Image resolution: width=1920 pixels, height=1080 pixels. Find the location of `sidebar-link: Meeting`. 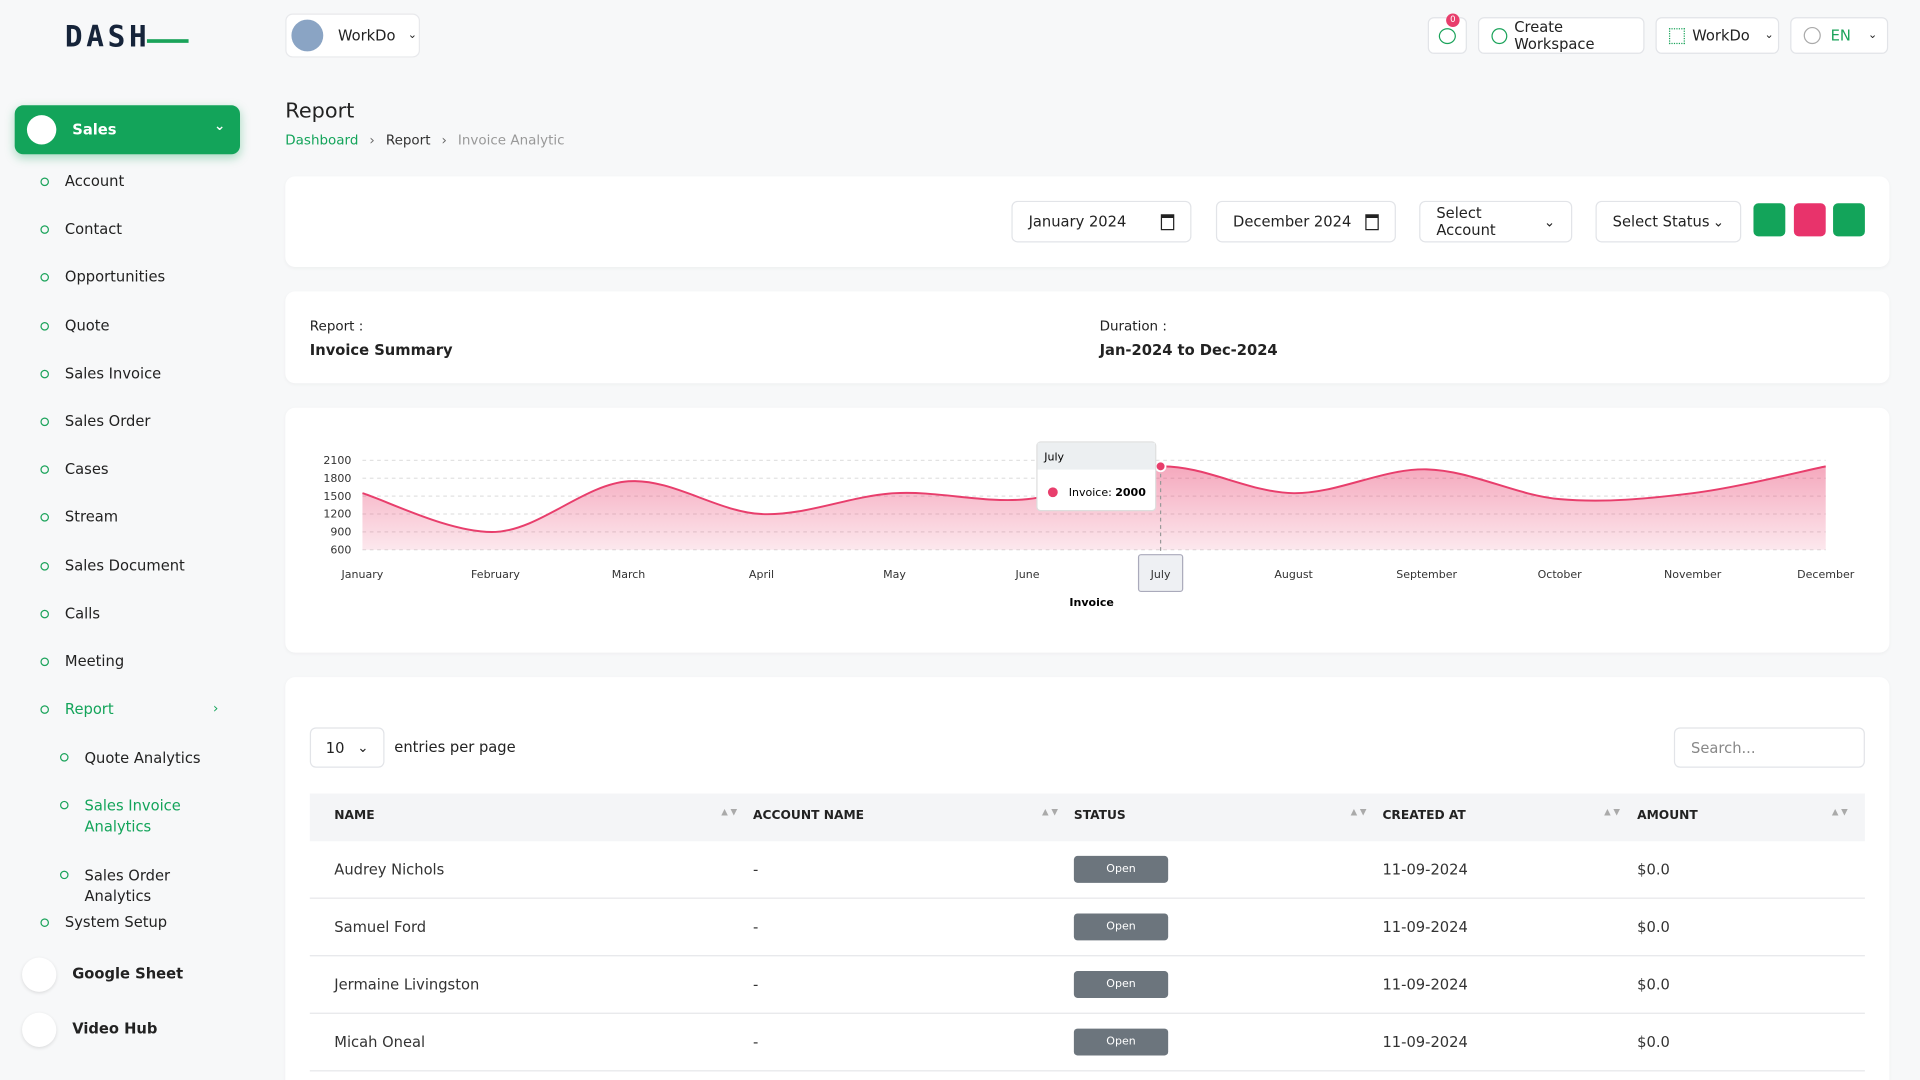

sidebar-link: Meeting is located at coordinates (94, 661).